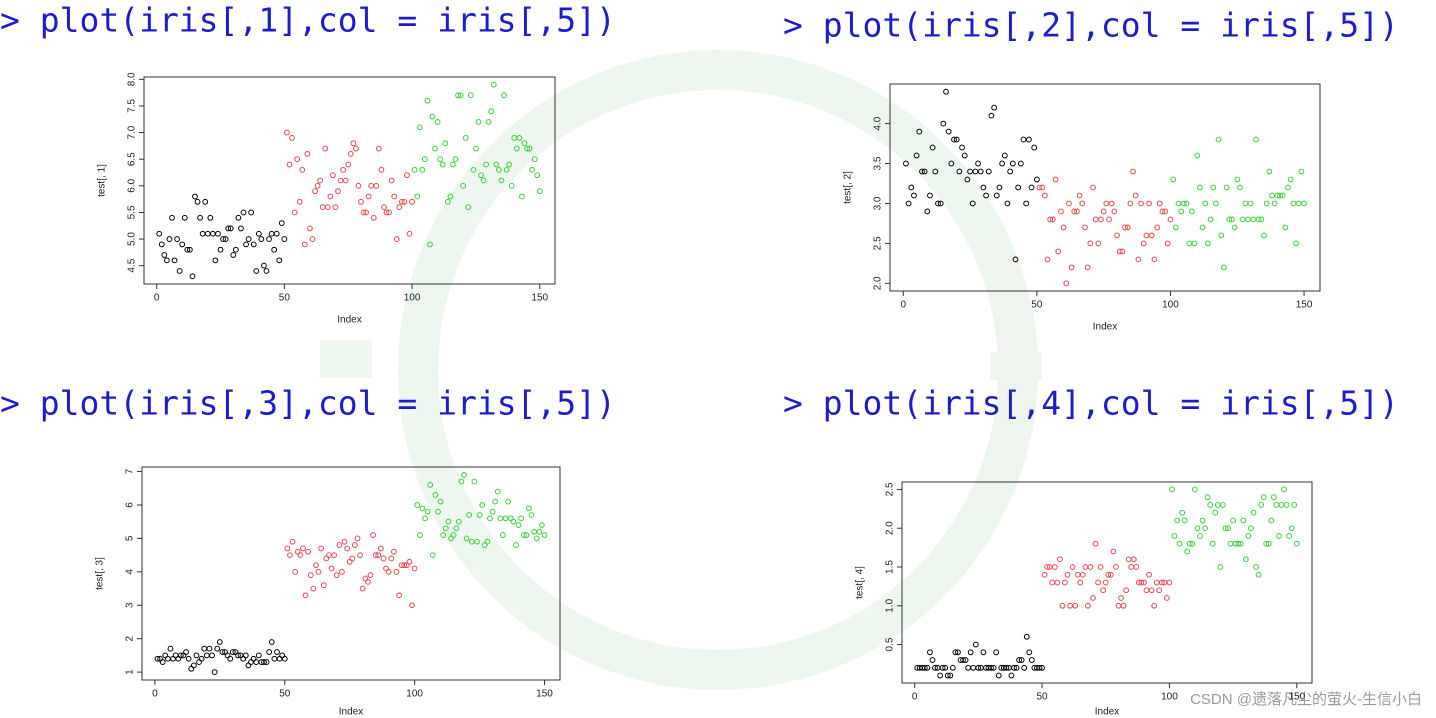 The width and height of the screenshot is (1436, 718). I want to click on code-line: > plot(iris[,4],col = iris[,5]), so click(1091, 403).